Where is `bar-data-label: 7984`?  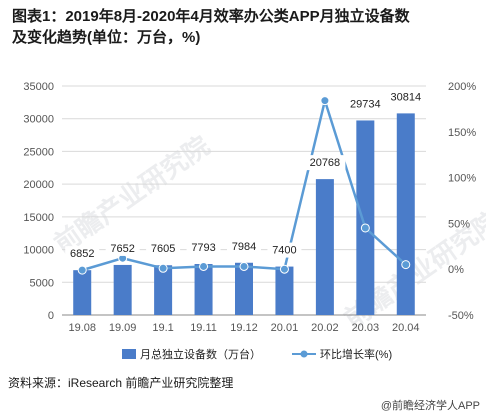 bar-data-label: 7984 is located at coordinates (244, 247).